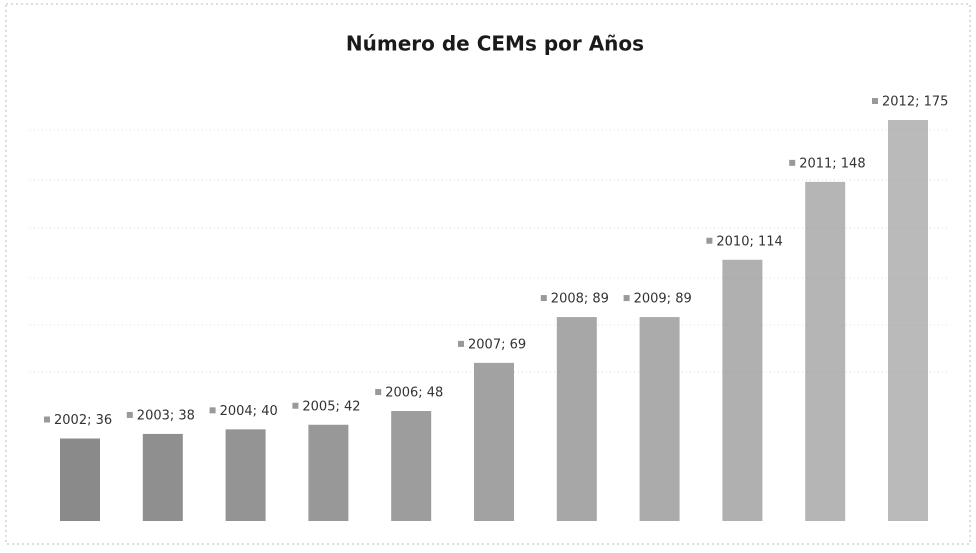 This screenshot has width=976, height=553. What do you see at coordinates (249, 411) in the screenshot?
I see `data-label: 2004; 40` at bounding box center [249, 411].